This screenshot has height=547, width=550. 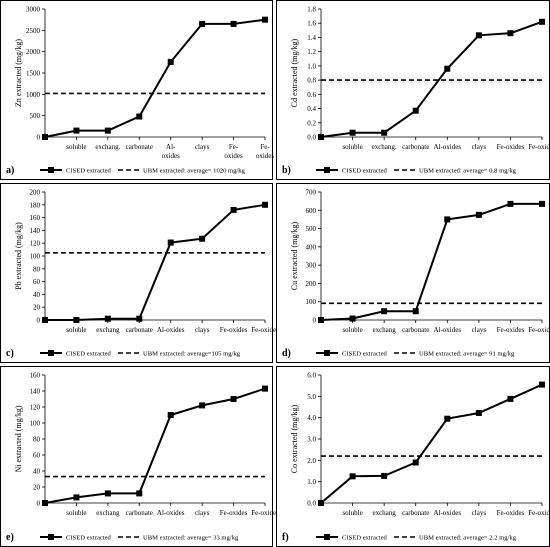 I want to click on panel-label: a), so click(x=10, y=170).